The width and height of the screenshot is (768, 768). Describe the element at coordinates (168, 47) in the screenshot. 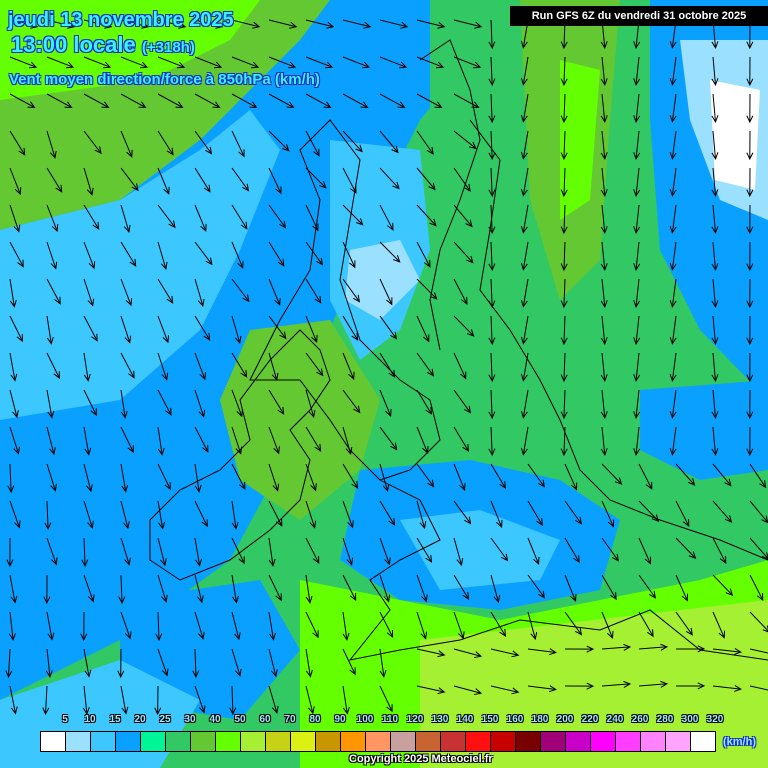

I see `lead-time: (+318h)` at that location.